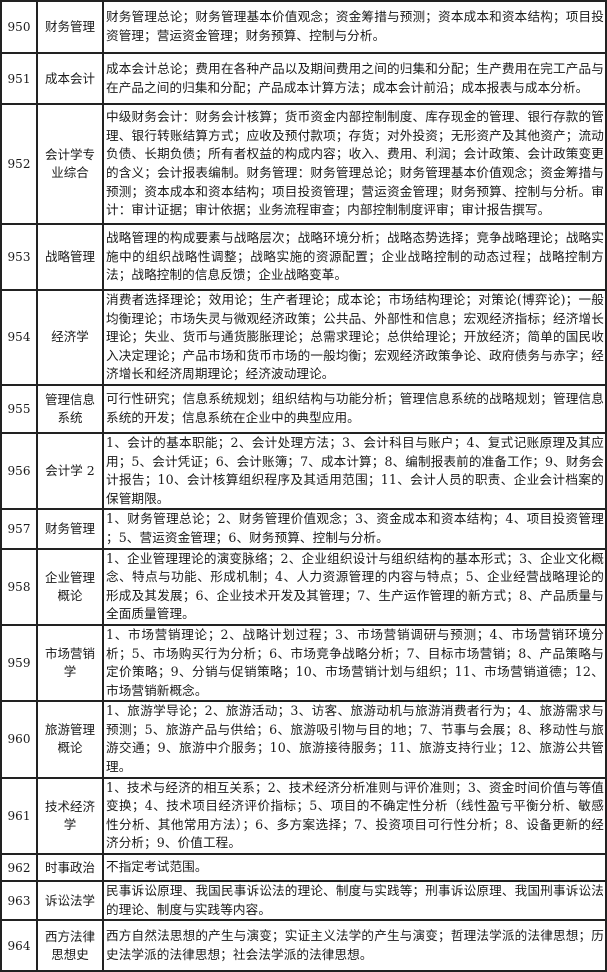 This screenshot has height=972, width=607. I want to click on subject-name: 时事政治, so click(70, 868).